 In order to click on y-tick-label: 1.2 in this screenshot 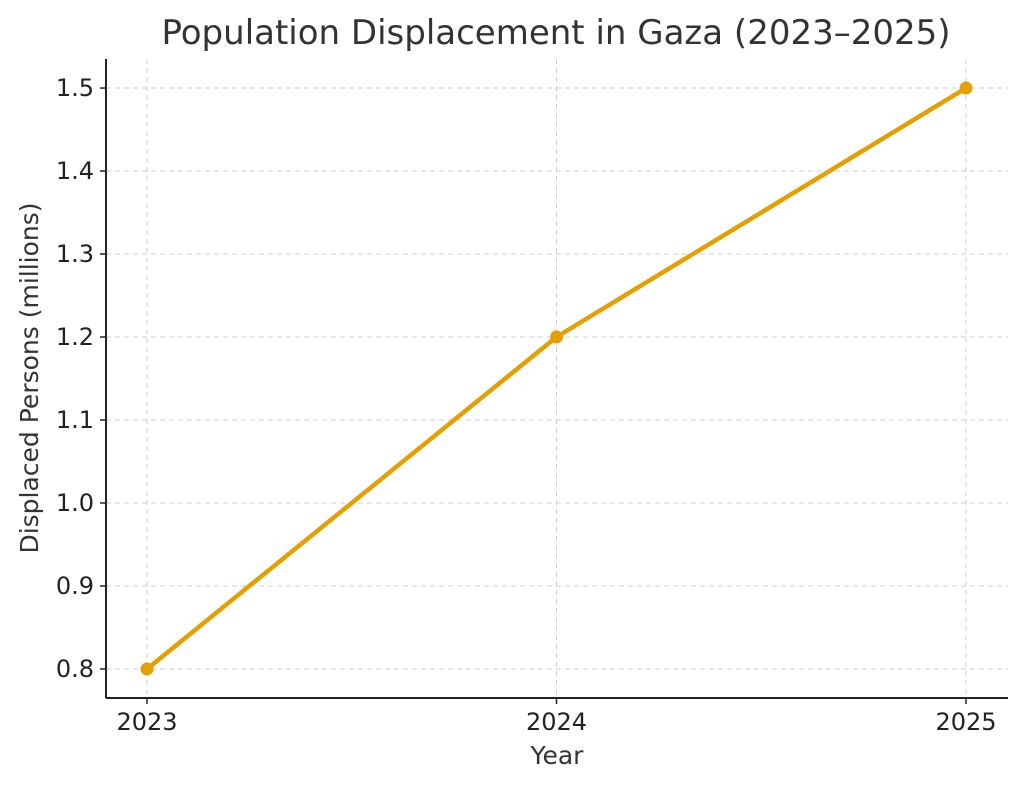, I will do `click(75, 337)`.